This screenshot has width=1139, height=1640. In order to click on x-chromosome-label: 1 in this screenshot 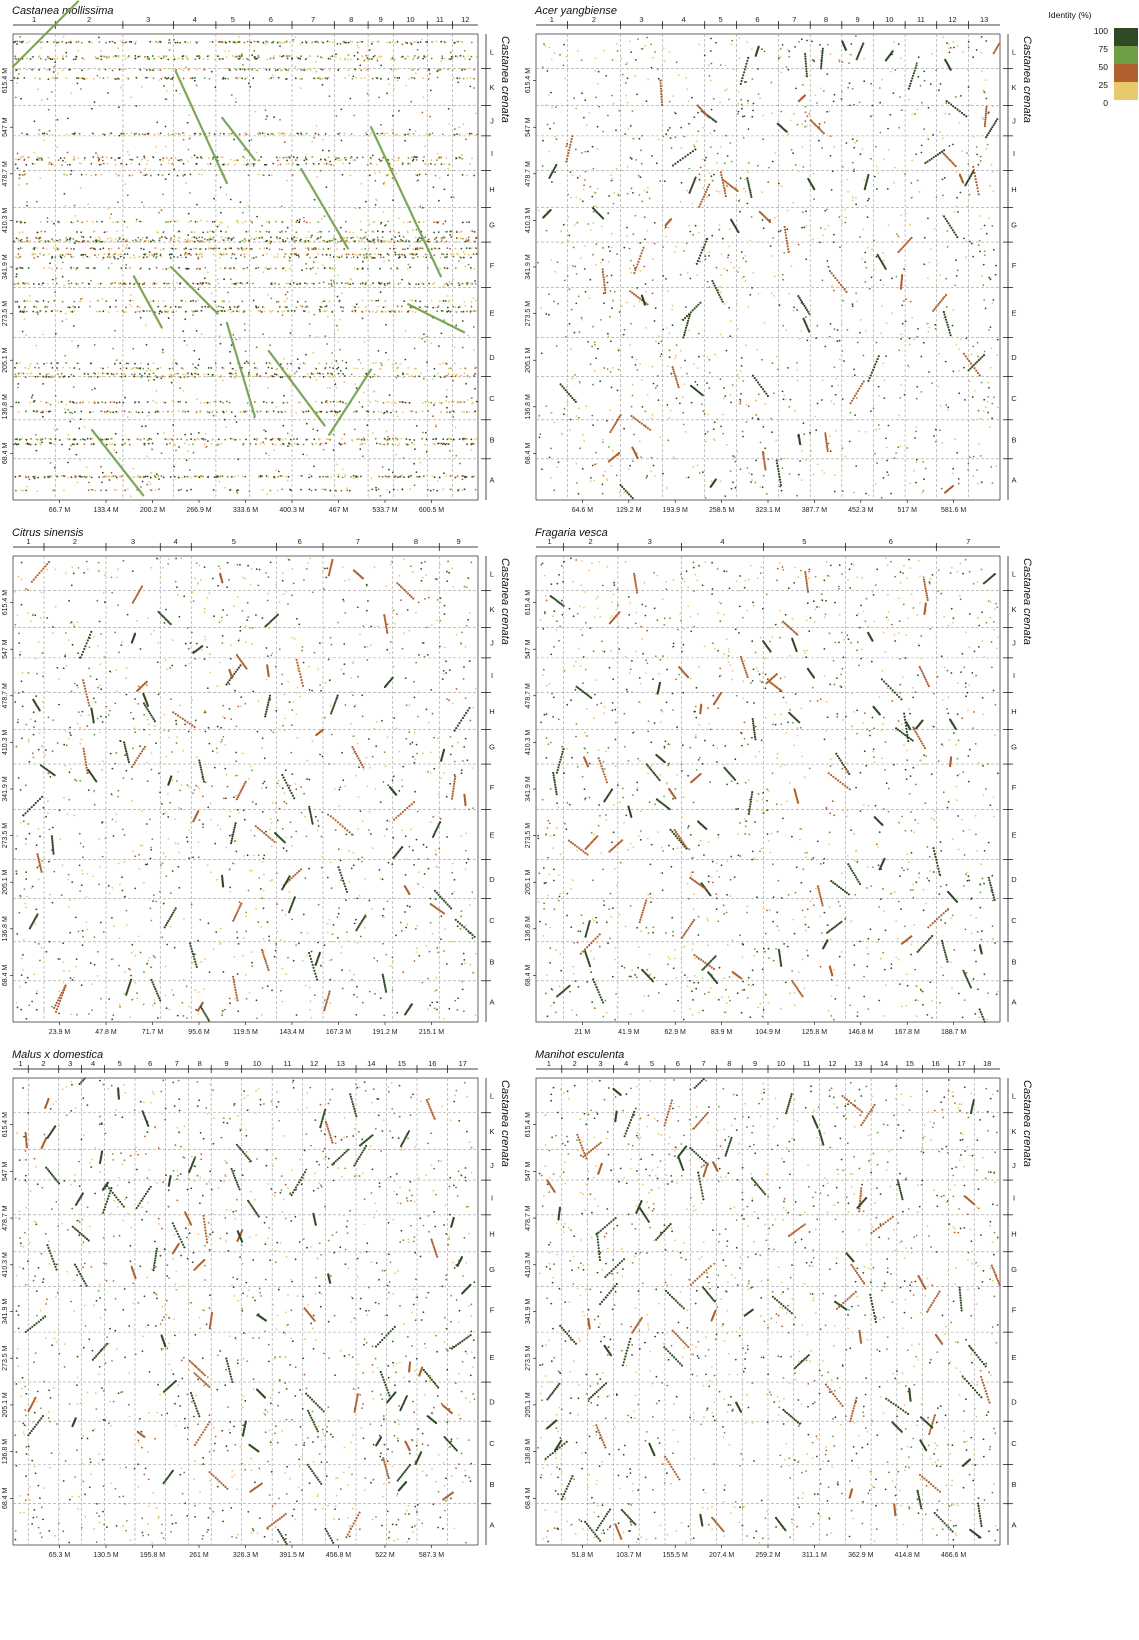, I will do `click(552, 19)`.